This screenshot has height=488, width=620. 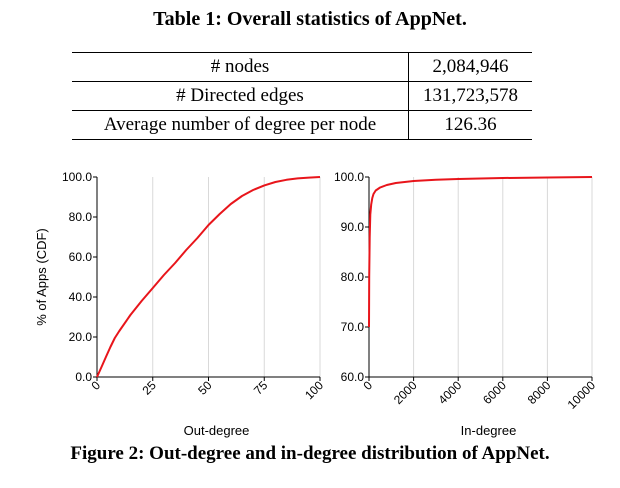 I want to click on table-cell-value: 2,084,946, so click(x=470, y=66).